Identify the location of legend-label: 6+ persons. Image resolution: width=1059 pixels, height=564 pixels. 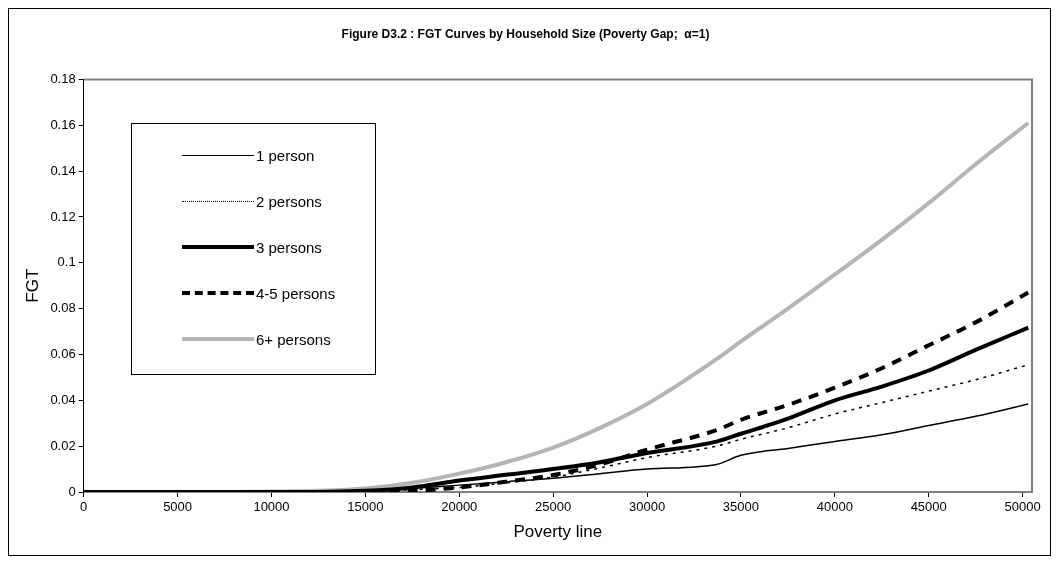
(293, 339).